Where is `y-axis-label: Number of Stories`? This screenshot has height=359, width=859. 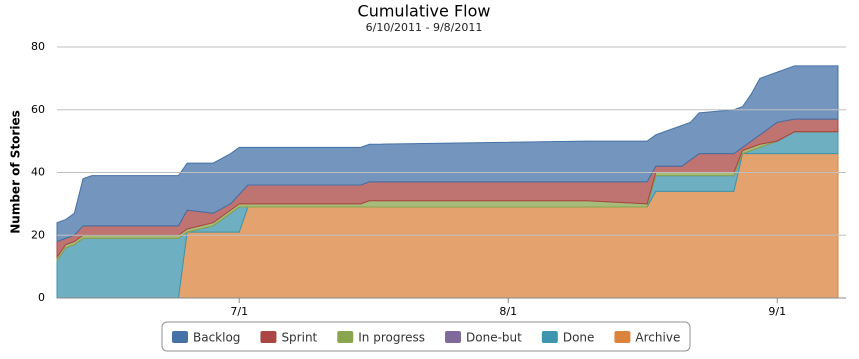
y-axis-label: Number of Stories is located at coordinates (16, 172).